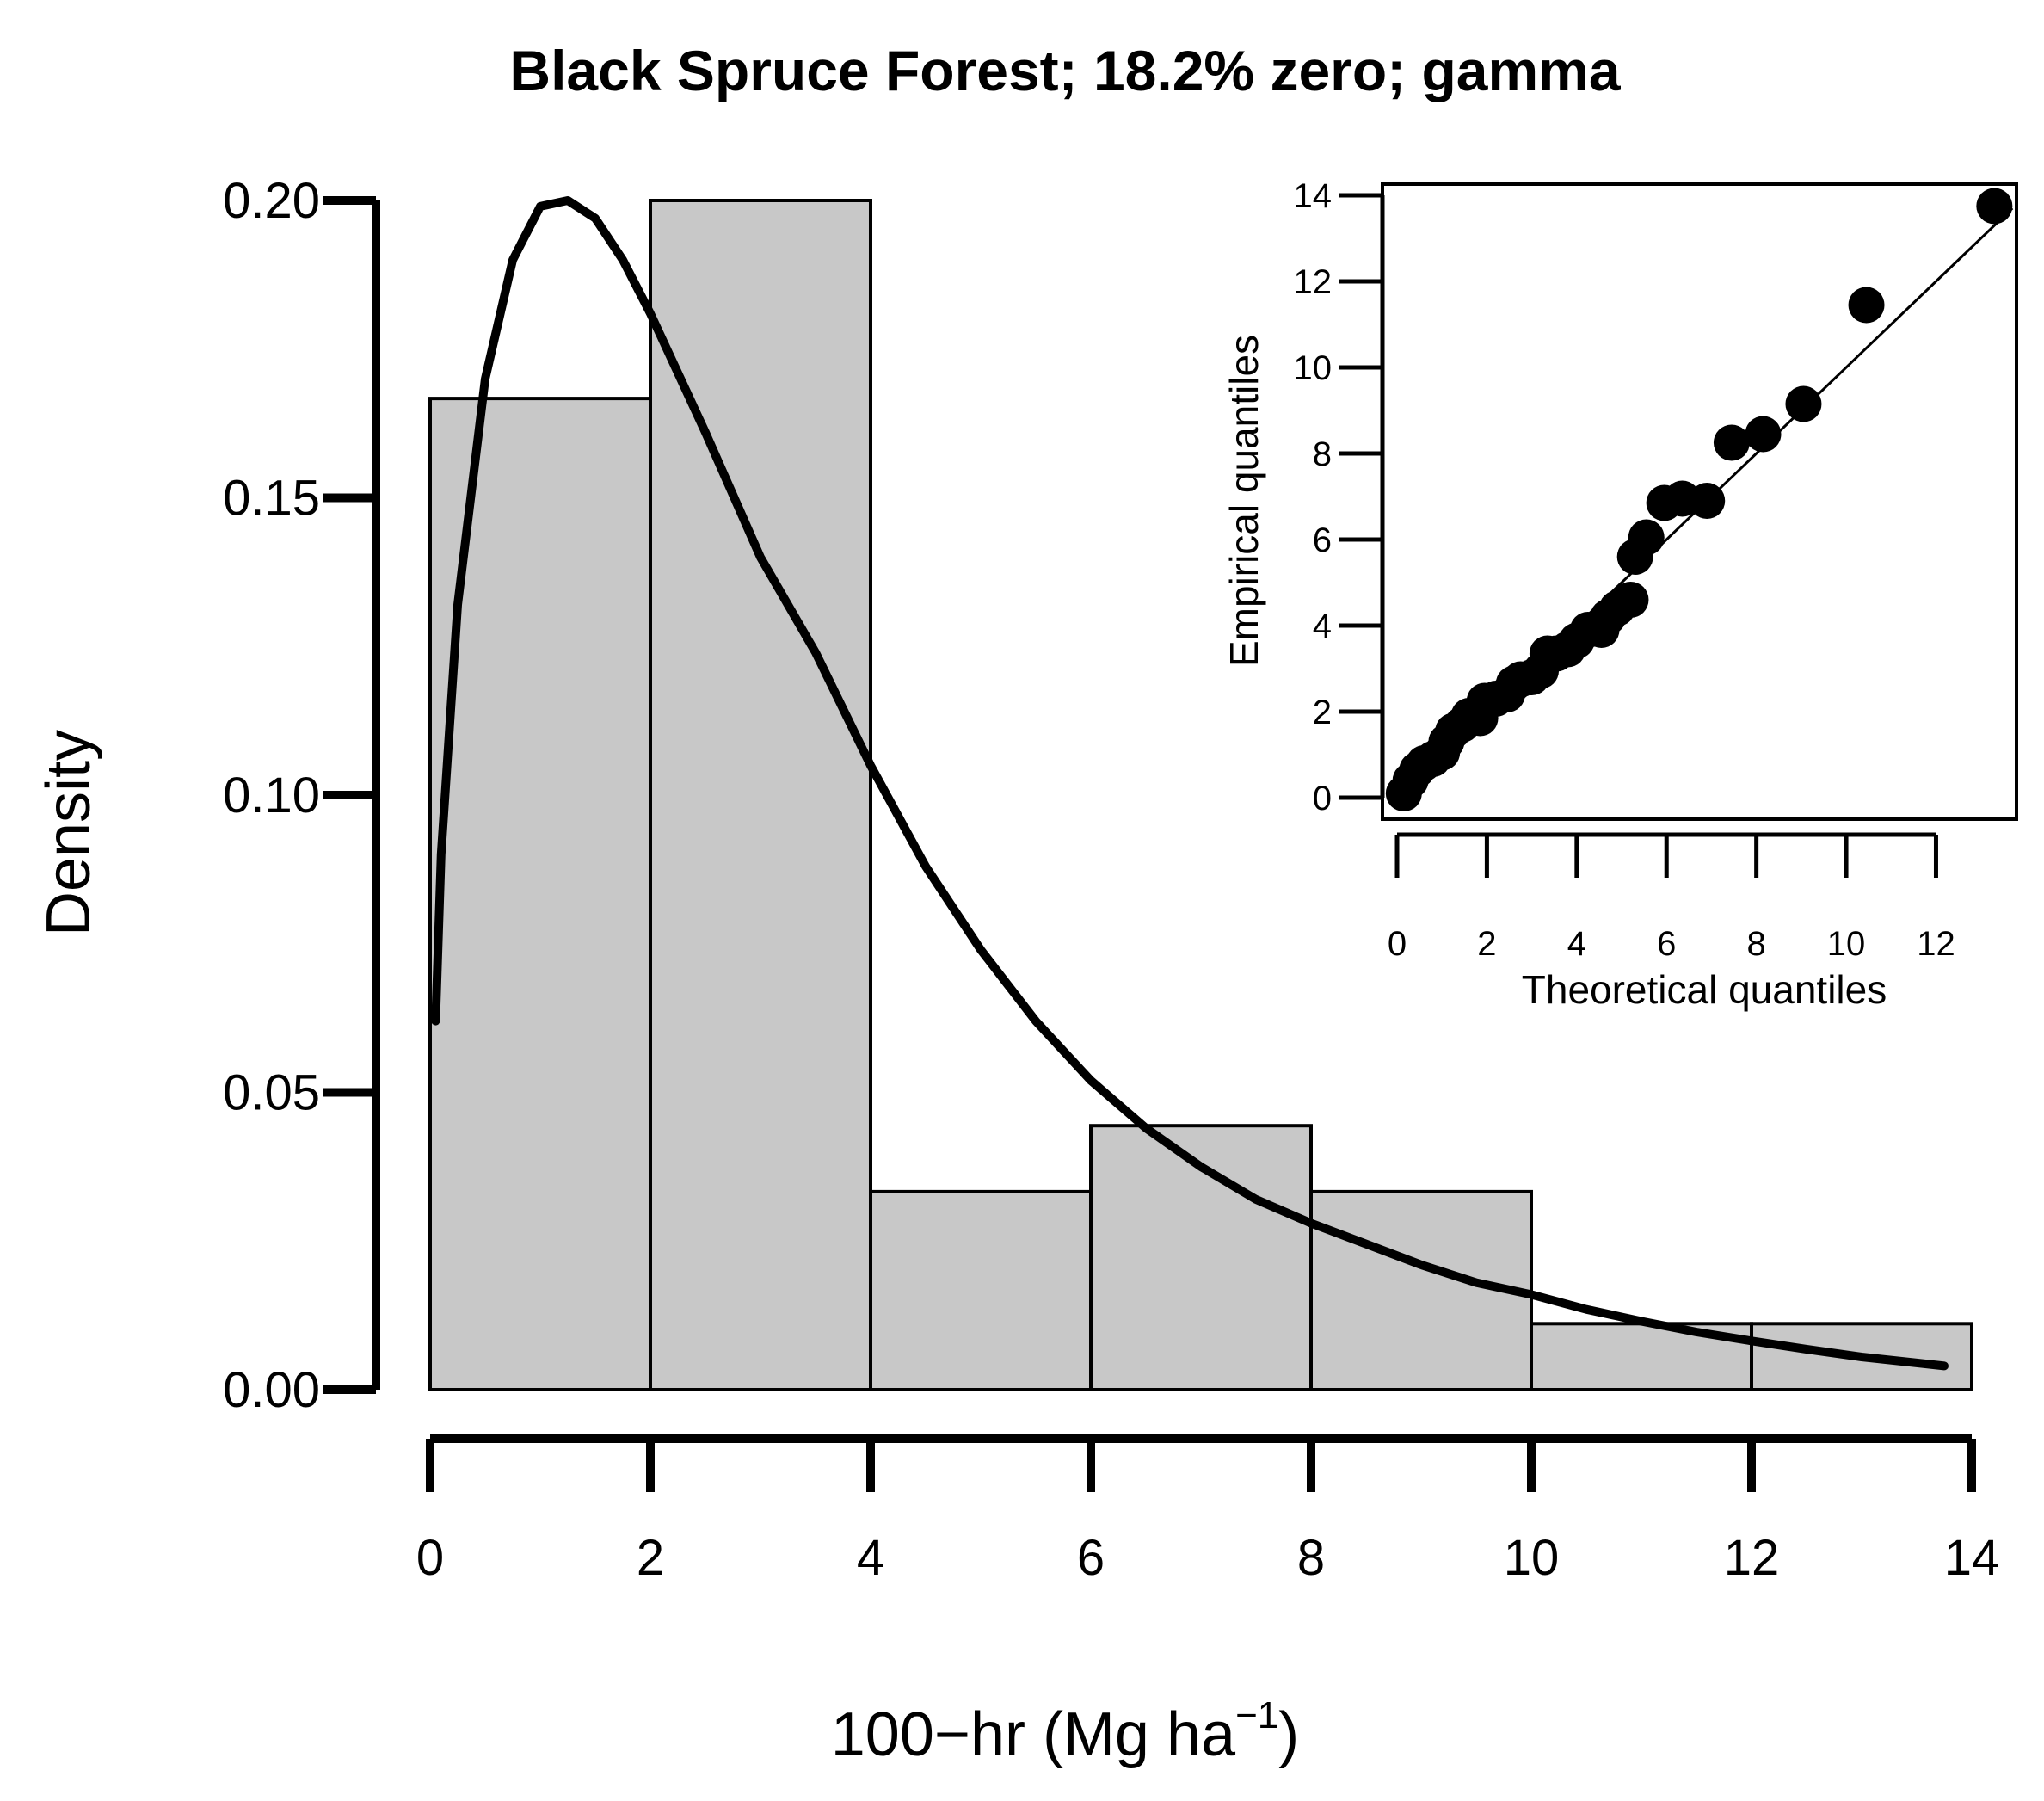 This screenshot has height=1801, width=2044. I want to click on qq-x-tick-label: 2, so click(1487, 944).